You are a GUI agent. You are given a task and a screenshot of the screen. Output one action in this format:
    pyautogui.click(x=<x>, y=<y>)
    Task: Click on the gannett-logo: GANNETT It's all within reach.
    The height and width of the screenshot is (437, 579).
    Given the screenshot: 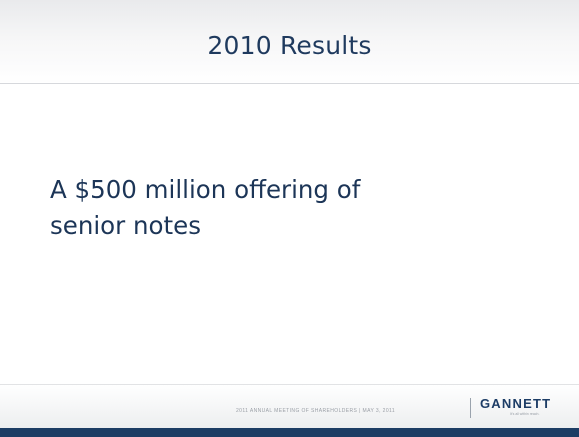 What is the action you would take?
    pyautogui.click(x=525, y=409)
    